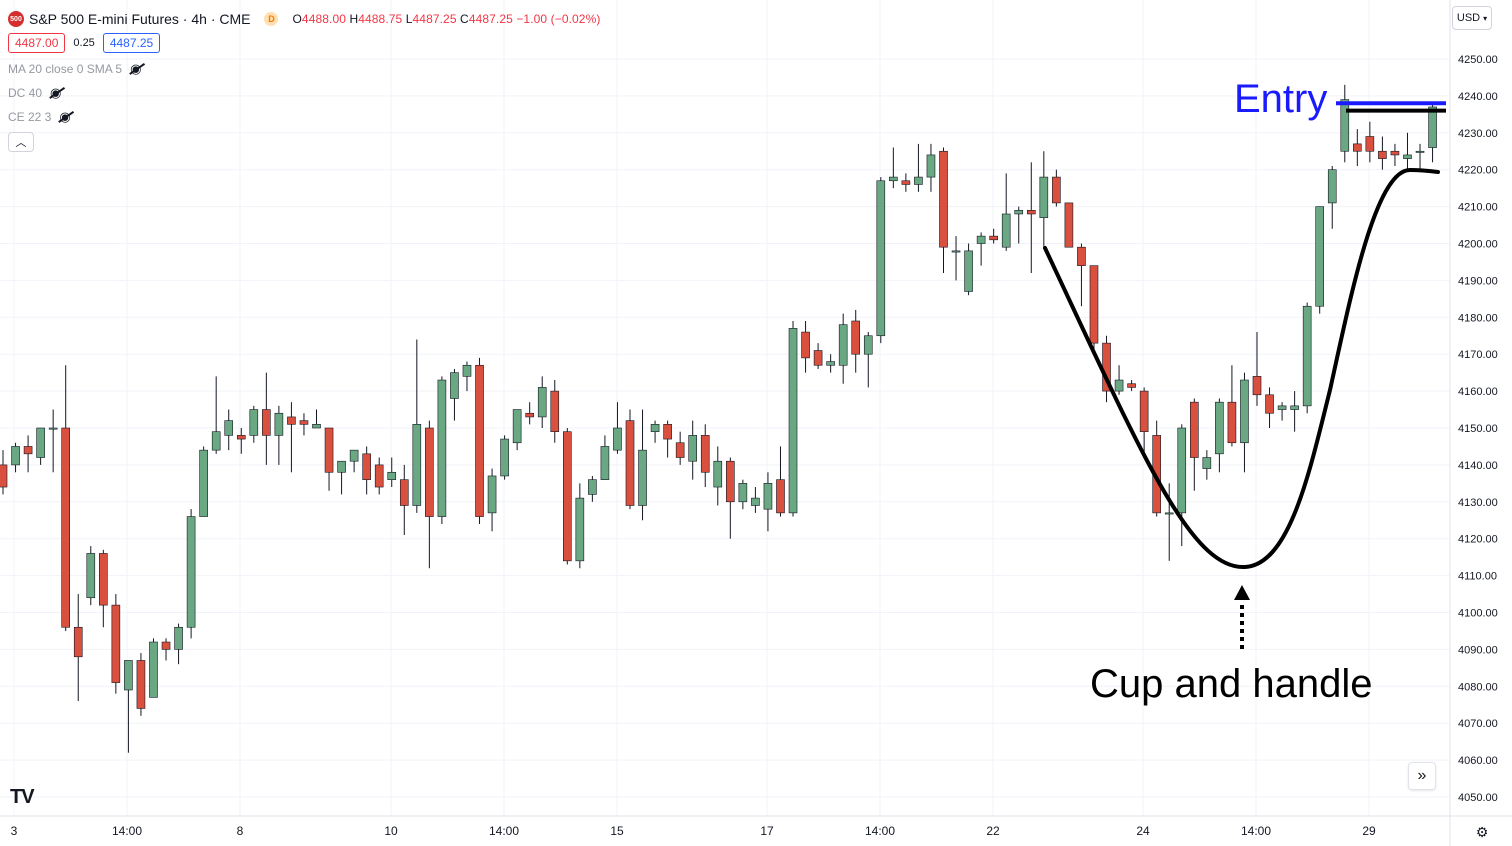 The height and width of the screenshot is (846, 1512). What do you see at coordinates (84, 43) in the screenshot?
I see `spread-value: 0.25` at bounding box center [84, 43].